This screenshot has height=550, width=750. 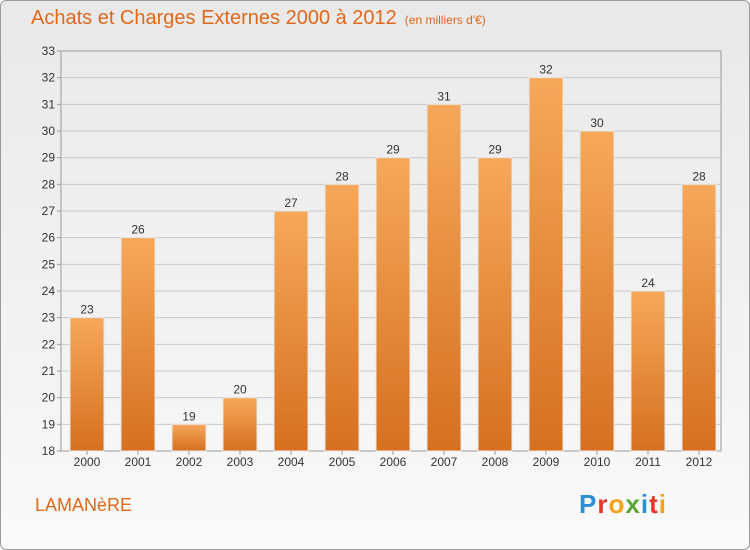 What do you see at coordinates (546, 70) in the screenshot?
I see `data-label-2009: 32` at bounding box center [546, 70].